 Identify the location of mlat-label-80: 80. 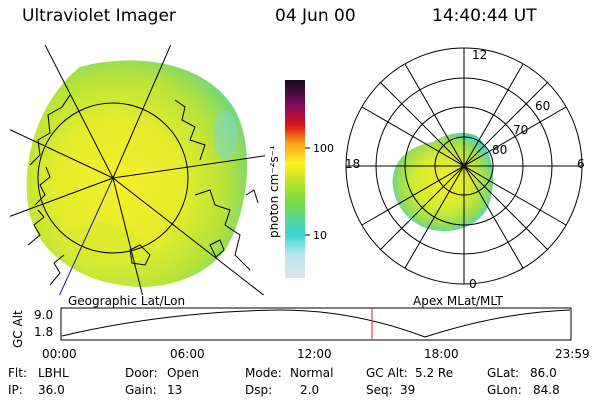
(499, 150).